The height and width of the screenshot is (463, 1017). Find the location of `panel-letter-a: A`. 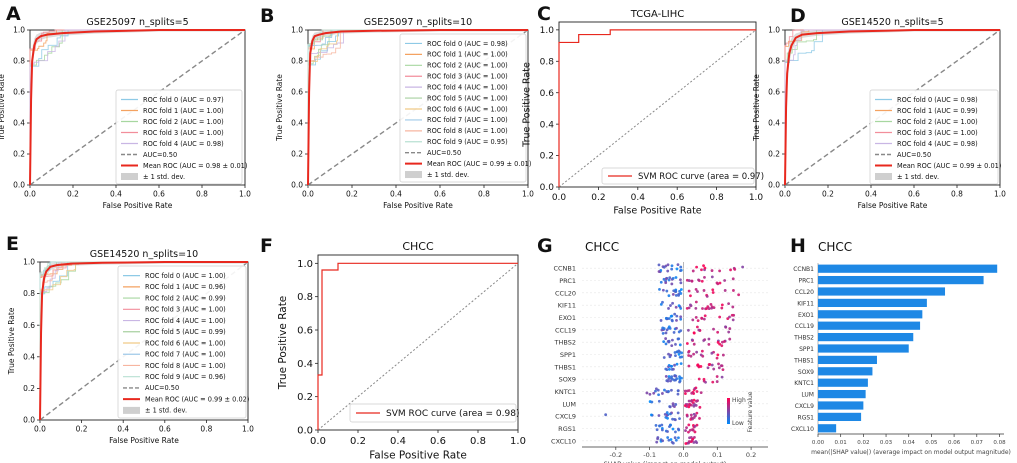

panel-letter-a: A is located at coordinates (13, 14).